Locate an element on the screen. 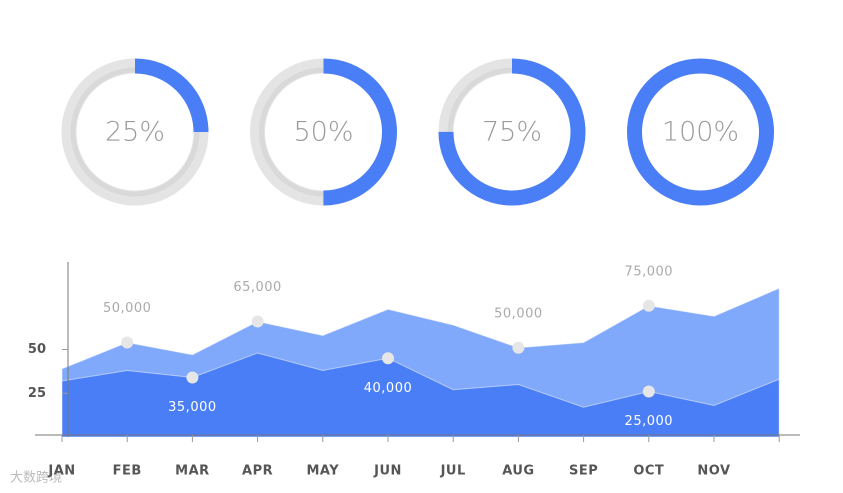 The image size is (843, 493). annotation: 35,000 is located at coordinates (192, 407).